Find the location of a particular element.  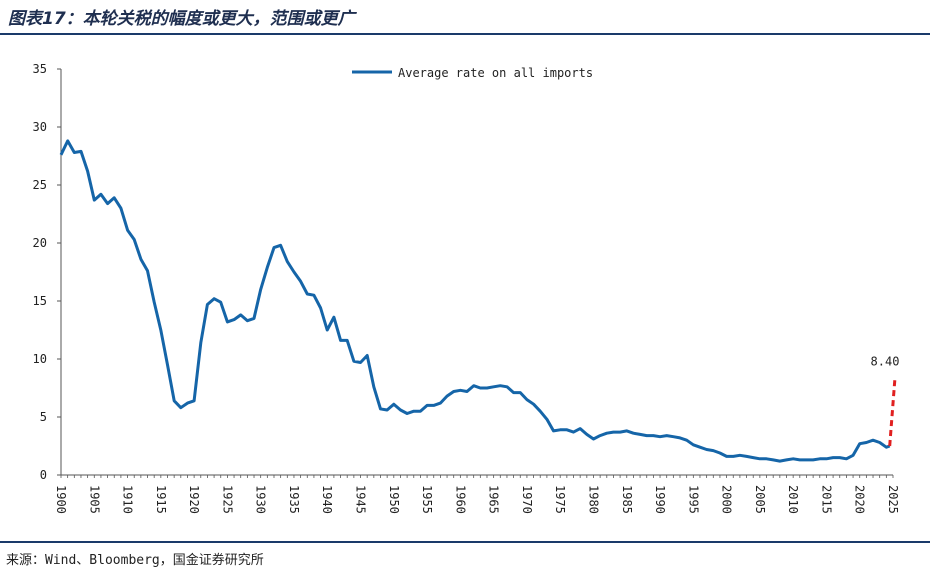

y-tick-label: 10 is located at coordinates (40, 359).